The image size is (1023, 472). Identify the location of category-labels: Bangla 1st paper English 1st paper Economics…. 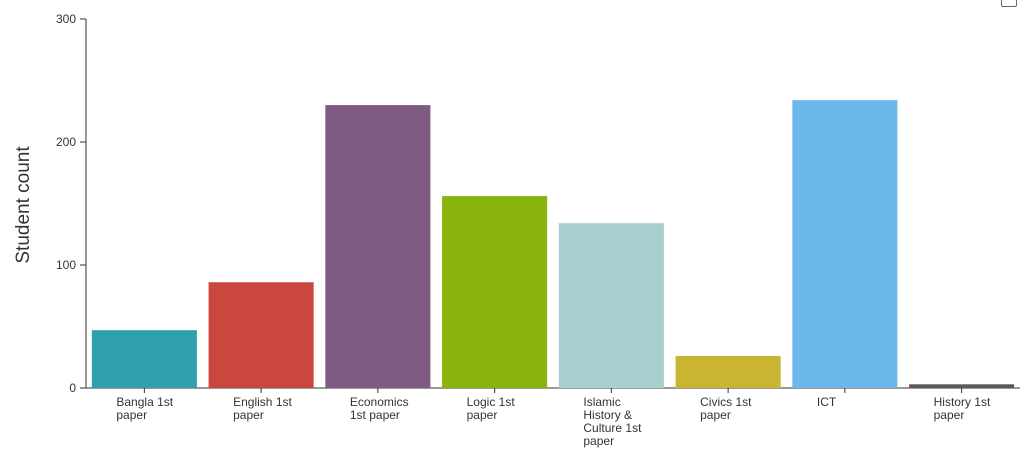
(553, 421).